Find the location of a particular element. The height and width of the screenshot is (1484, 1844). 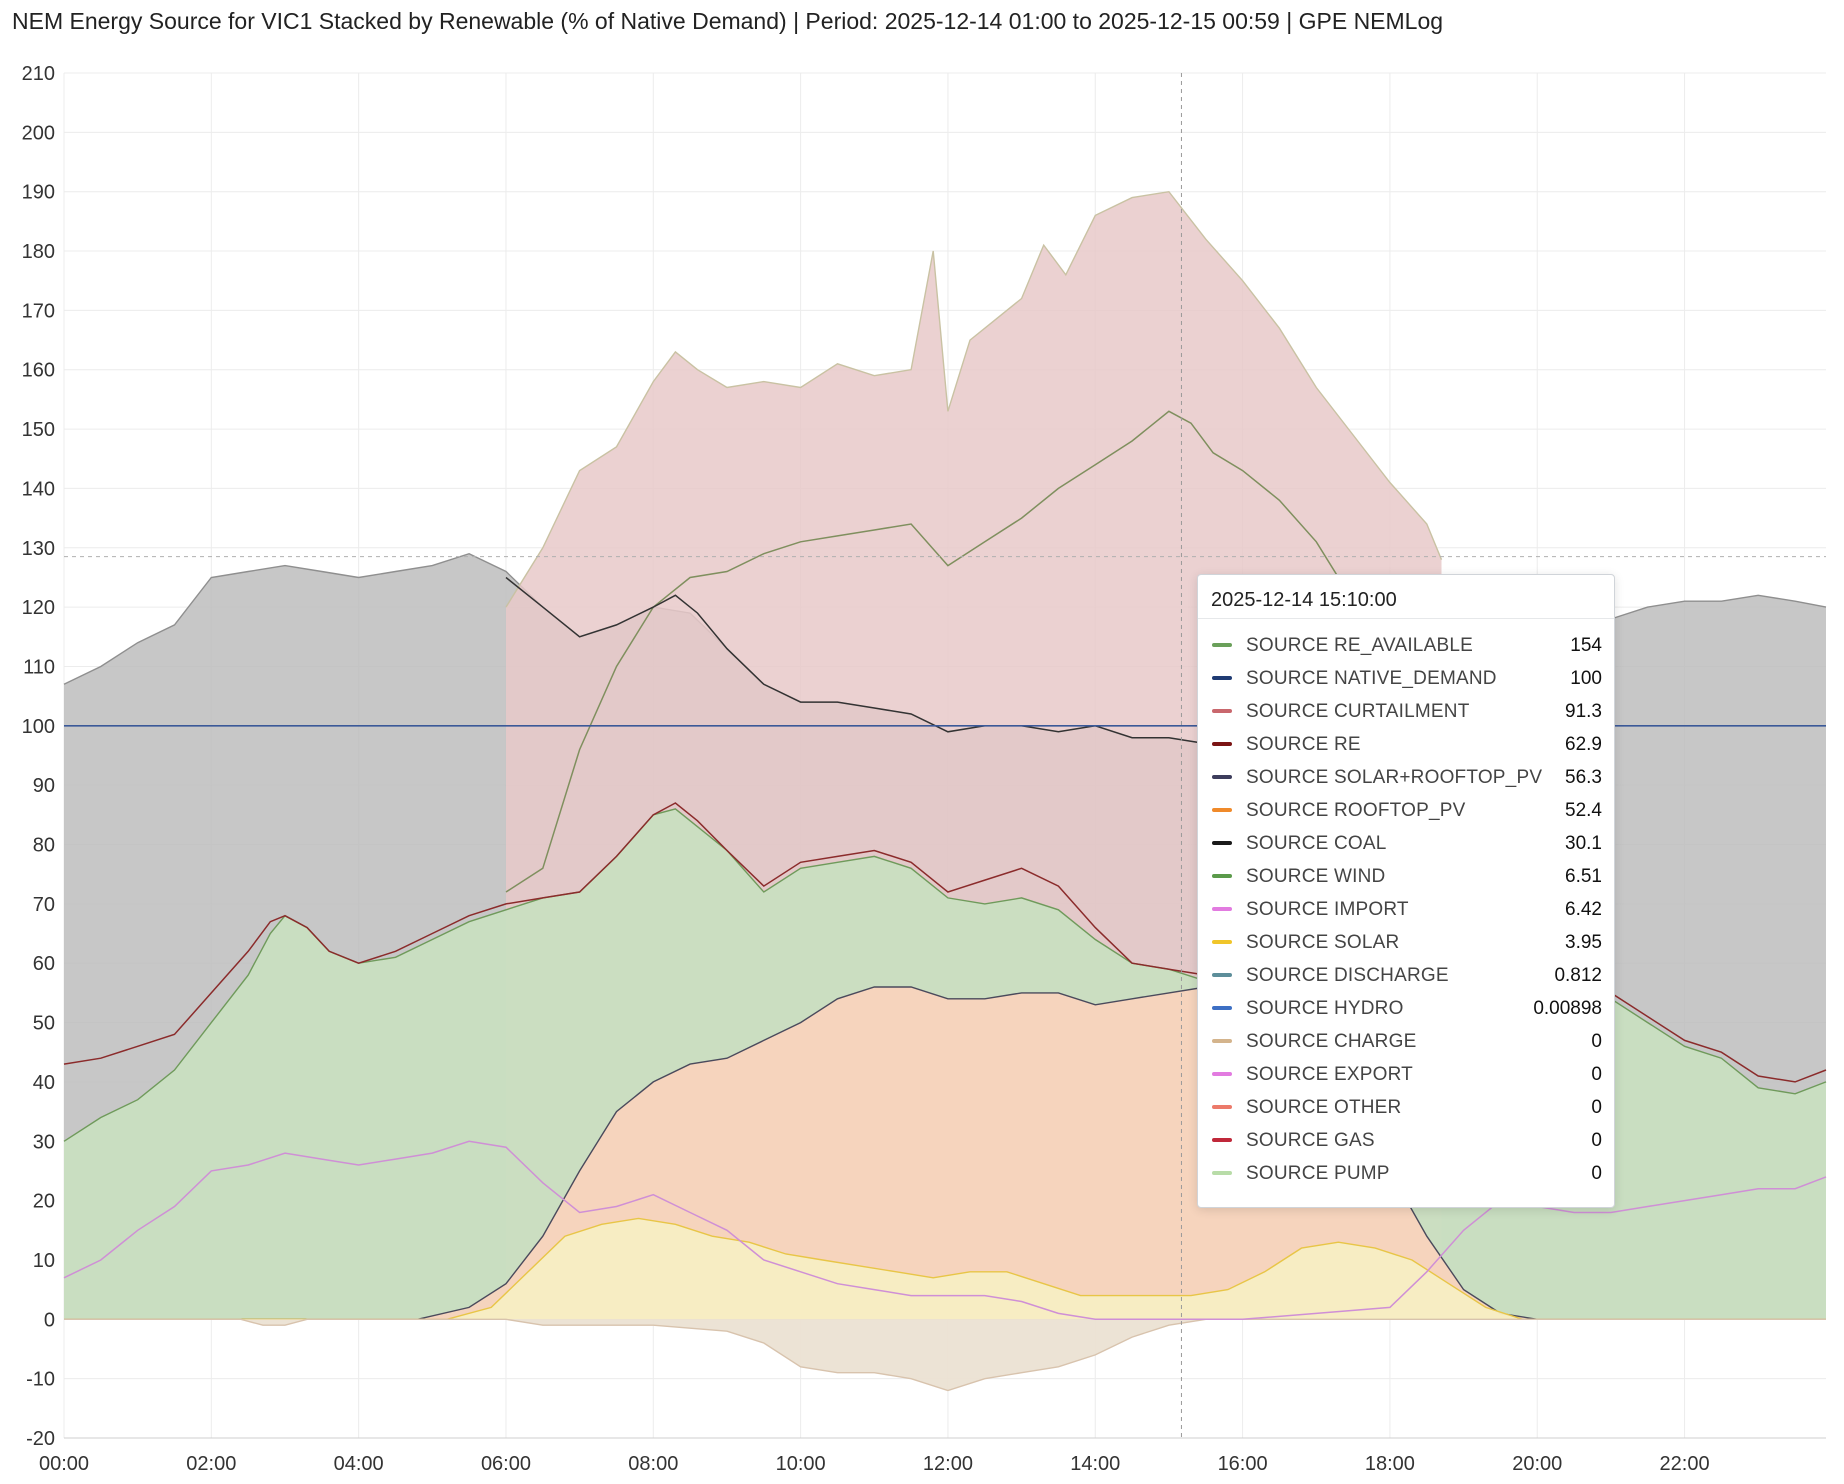

tooltip-series-value: 6.51 is located at coordinates (1583, 876).